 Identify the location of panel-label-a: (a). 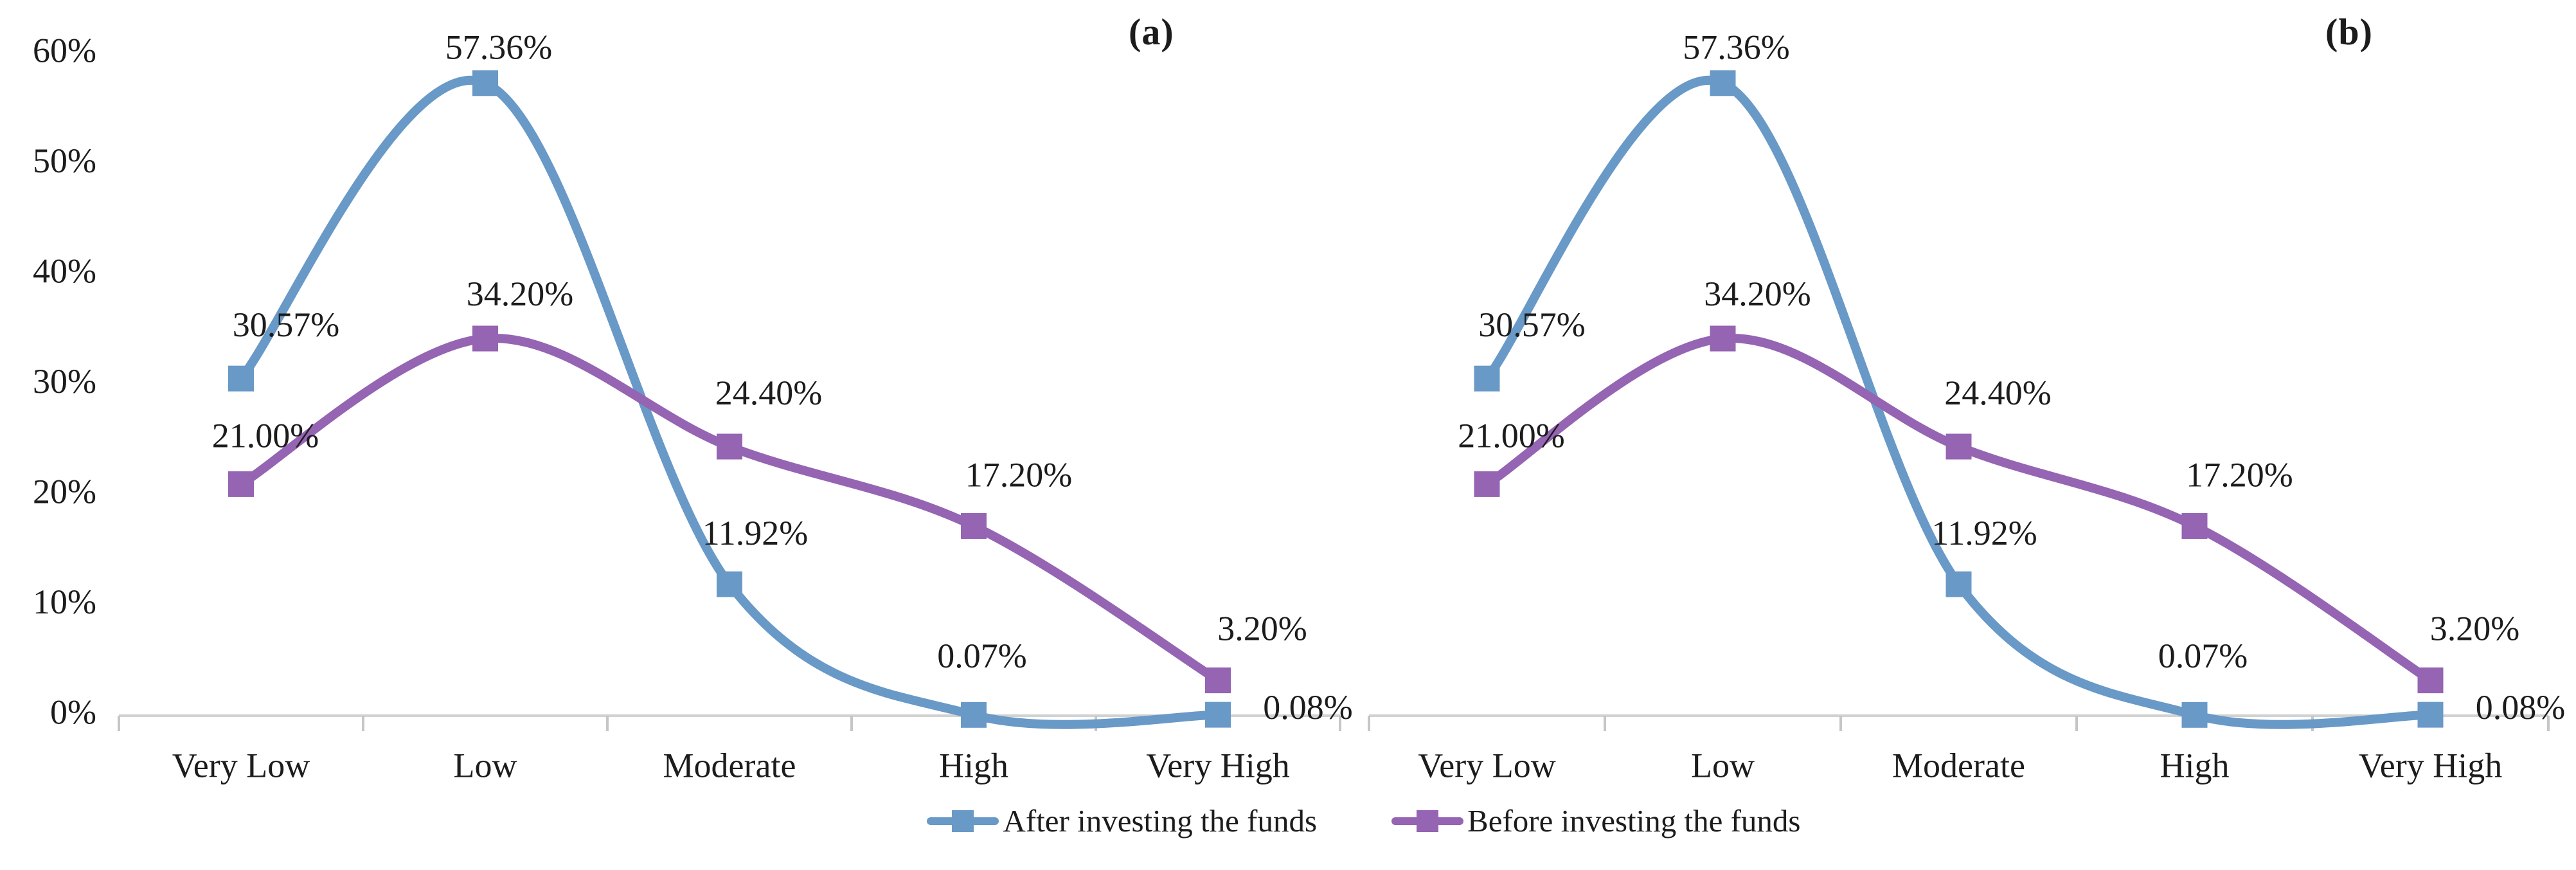
(1151, 32).